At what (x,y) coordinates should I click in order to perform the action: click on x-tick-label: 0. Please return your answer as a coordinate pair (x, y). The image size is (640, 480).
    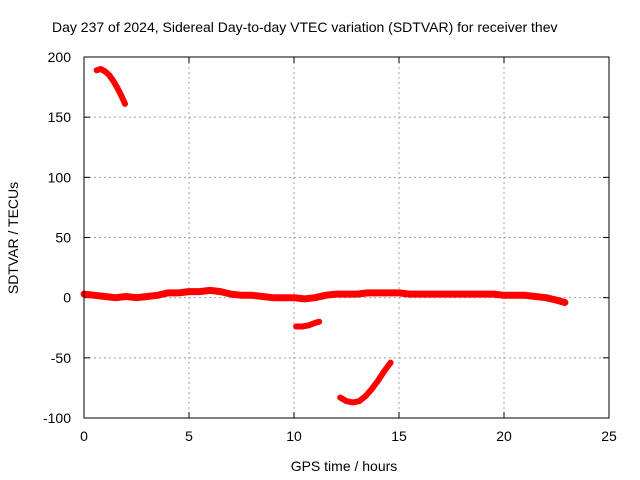
    Looking at the image, I should click on (84, 436).